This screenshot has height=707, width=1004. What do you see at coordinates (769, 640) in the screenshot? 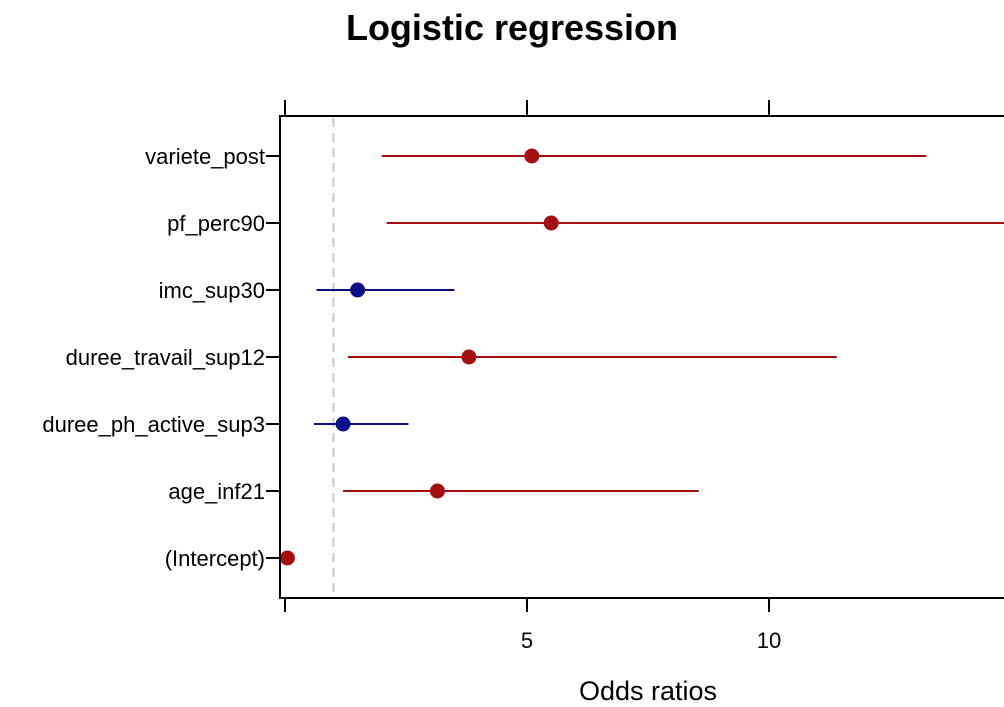
I see `x-tick-label: 10` at bounding box center [769, 640].